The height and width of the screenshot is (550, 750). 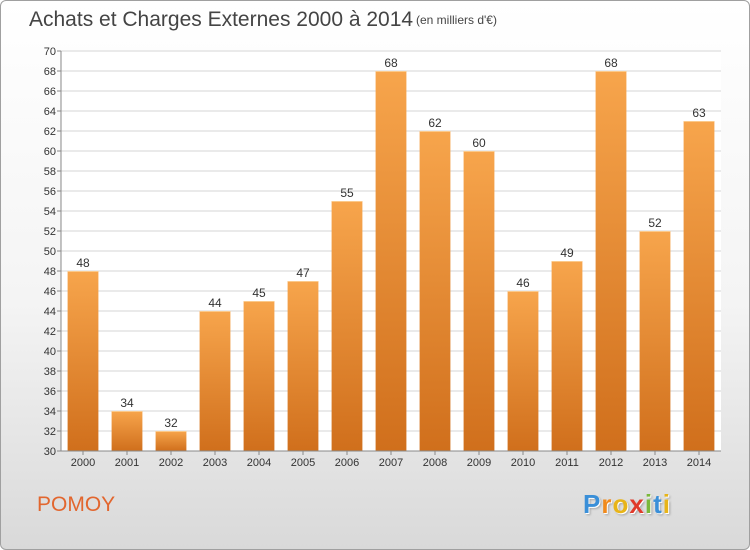 What do you see at coordinates (127, 403) in the screenshot?
I see `value-label: 34` at bounding box center [127, 403].